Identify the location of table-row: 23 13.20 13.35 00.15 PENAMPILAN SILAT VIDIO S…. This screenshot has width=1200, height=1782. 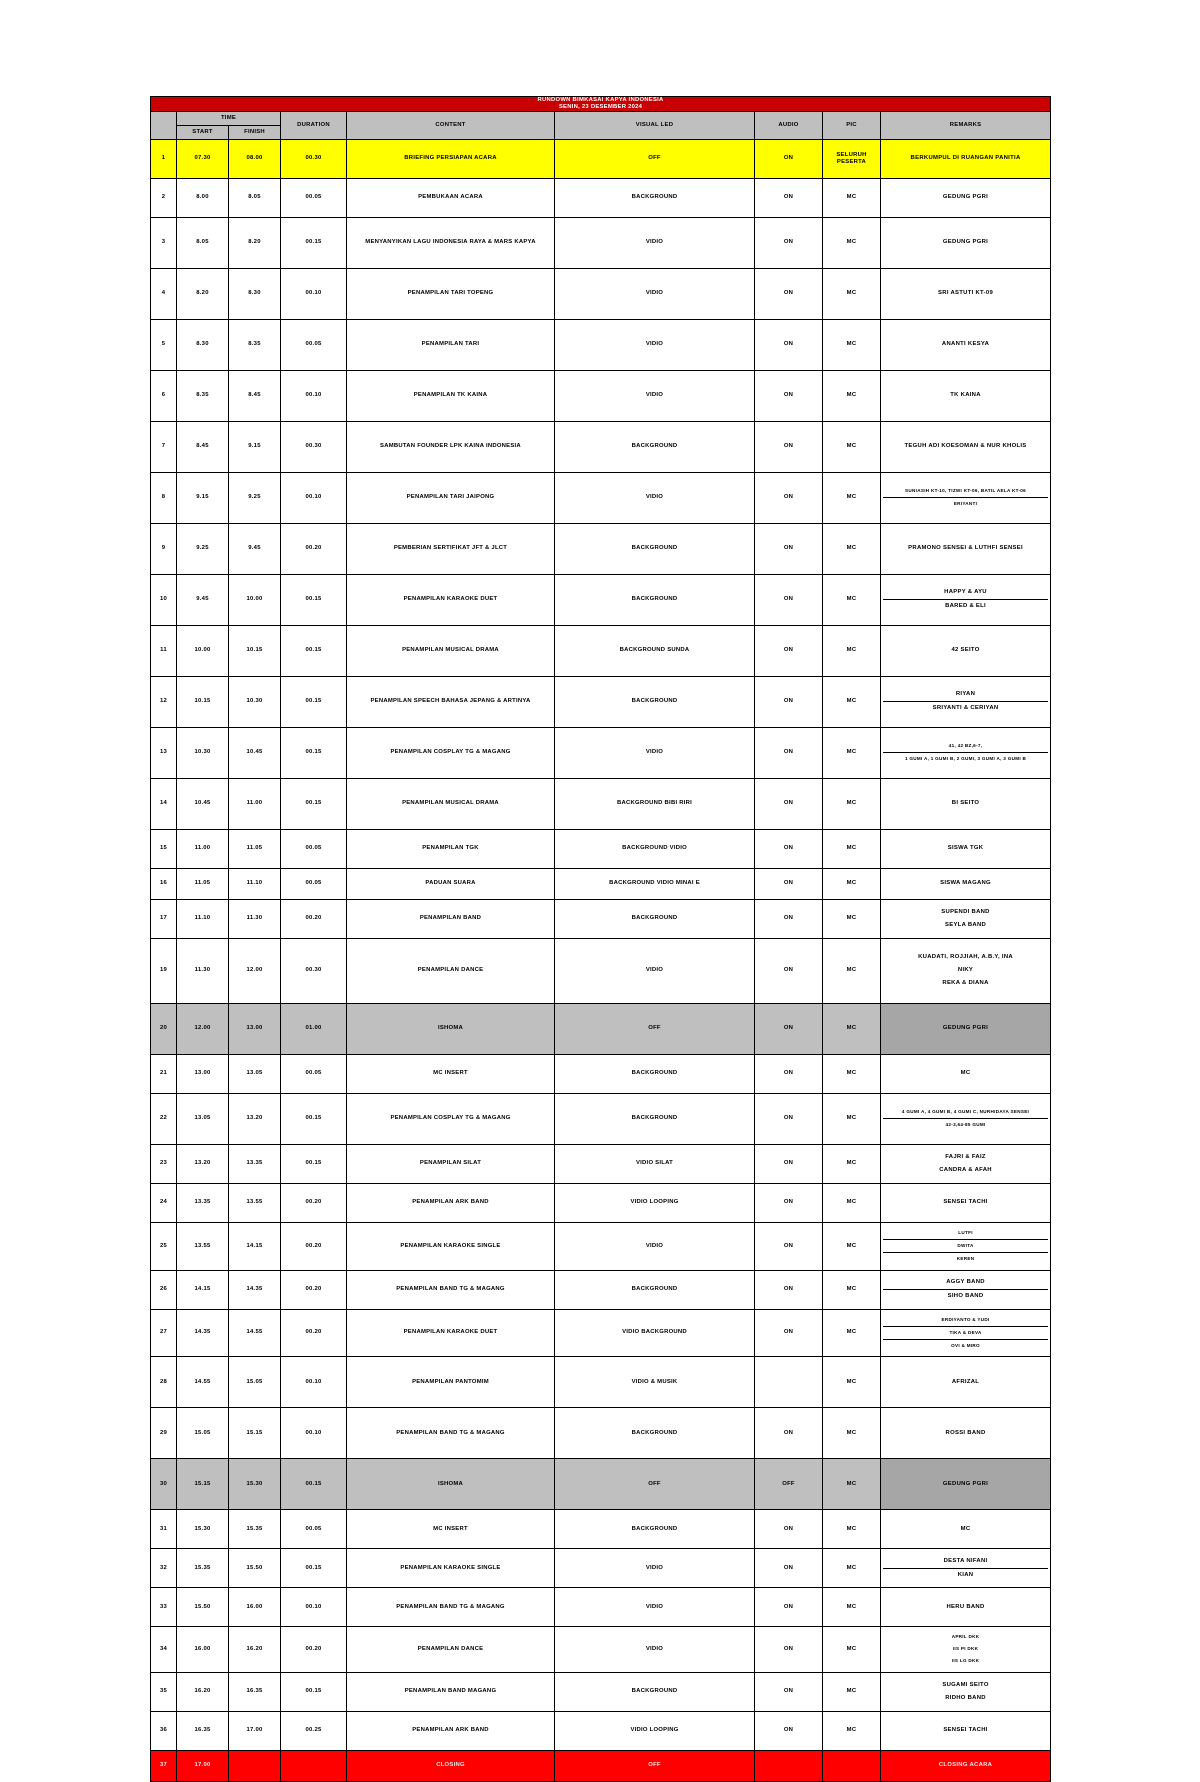
(601, 1163).